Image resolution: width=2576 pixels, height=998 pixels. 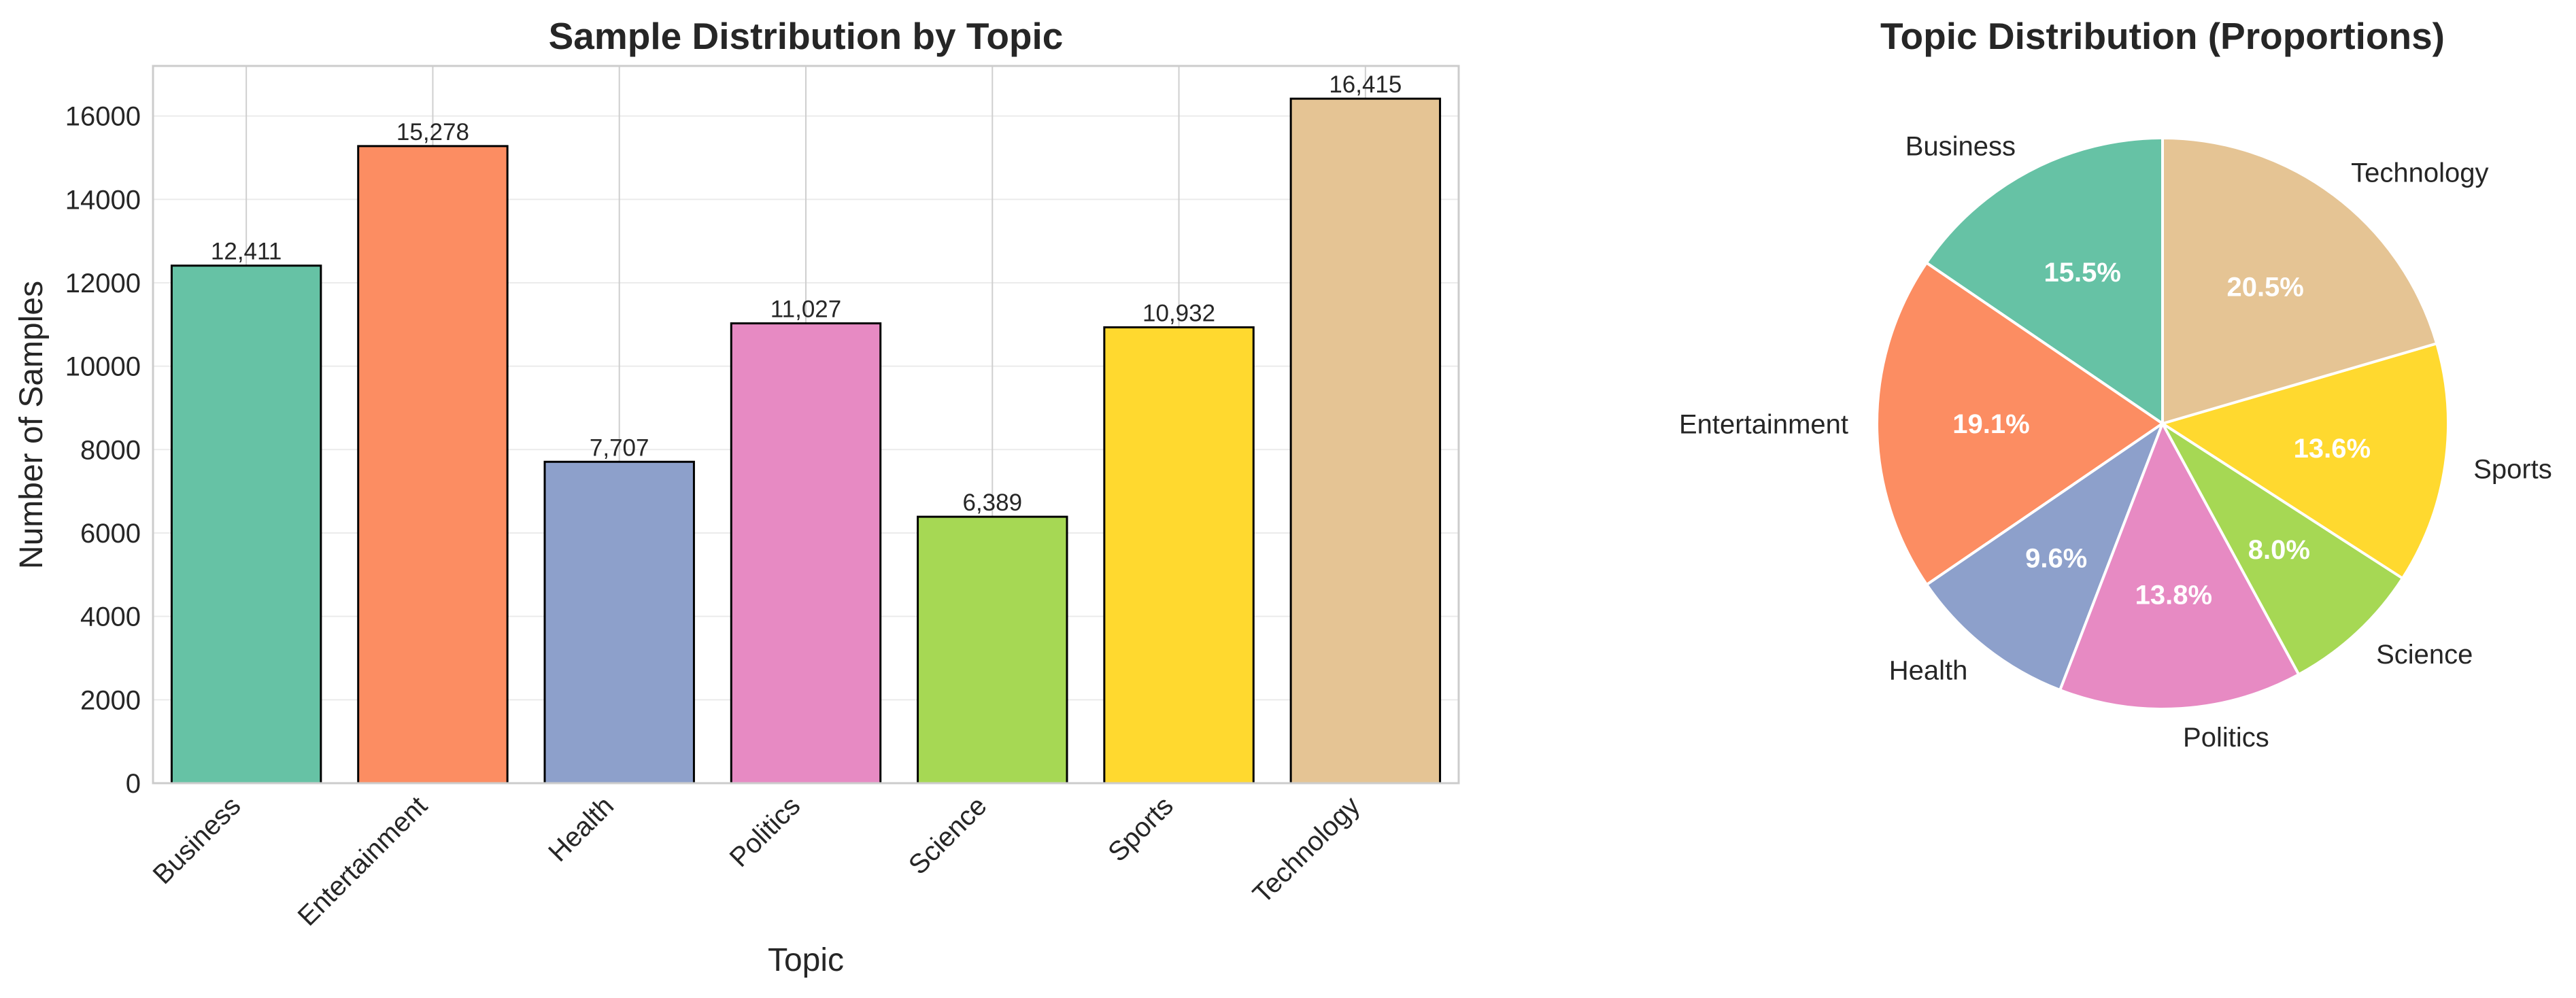 I want to click on y-tick-label: 4000, so click(x=110, y=617).